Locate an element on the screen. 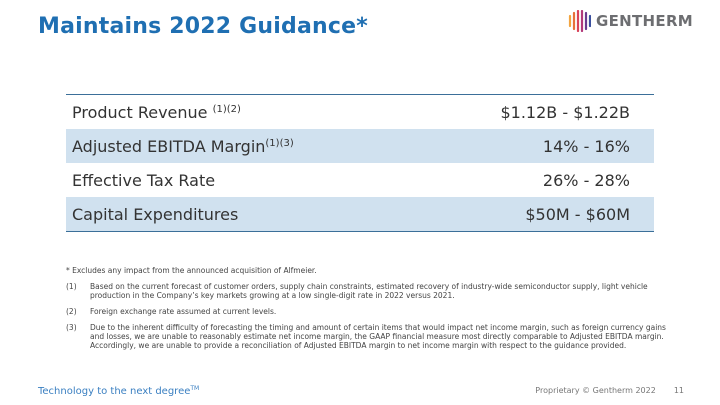  table-row: Adjusted EBITDA Margin(1)(3) 14% - 16% is located at coordinates (360, 146).